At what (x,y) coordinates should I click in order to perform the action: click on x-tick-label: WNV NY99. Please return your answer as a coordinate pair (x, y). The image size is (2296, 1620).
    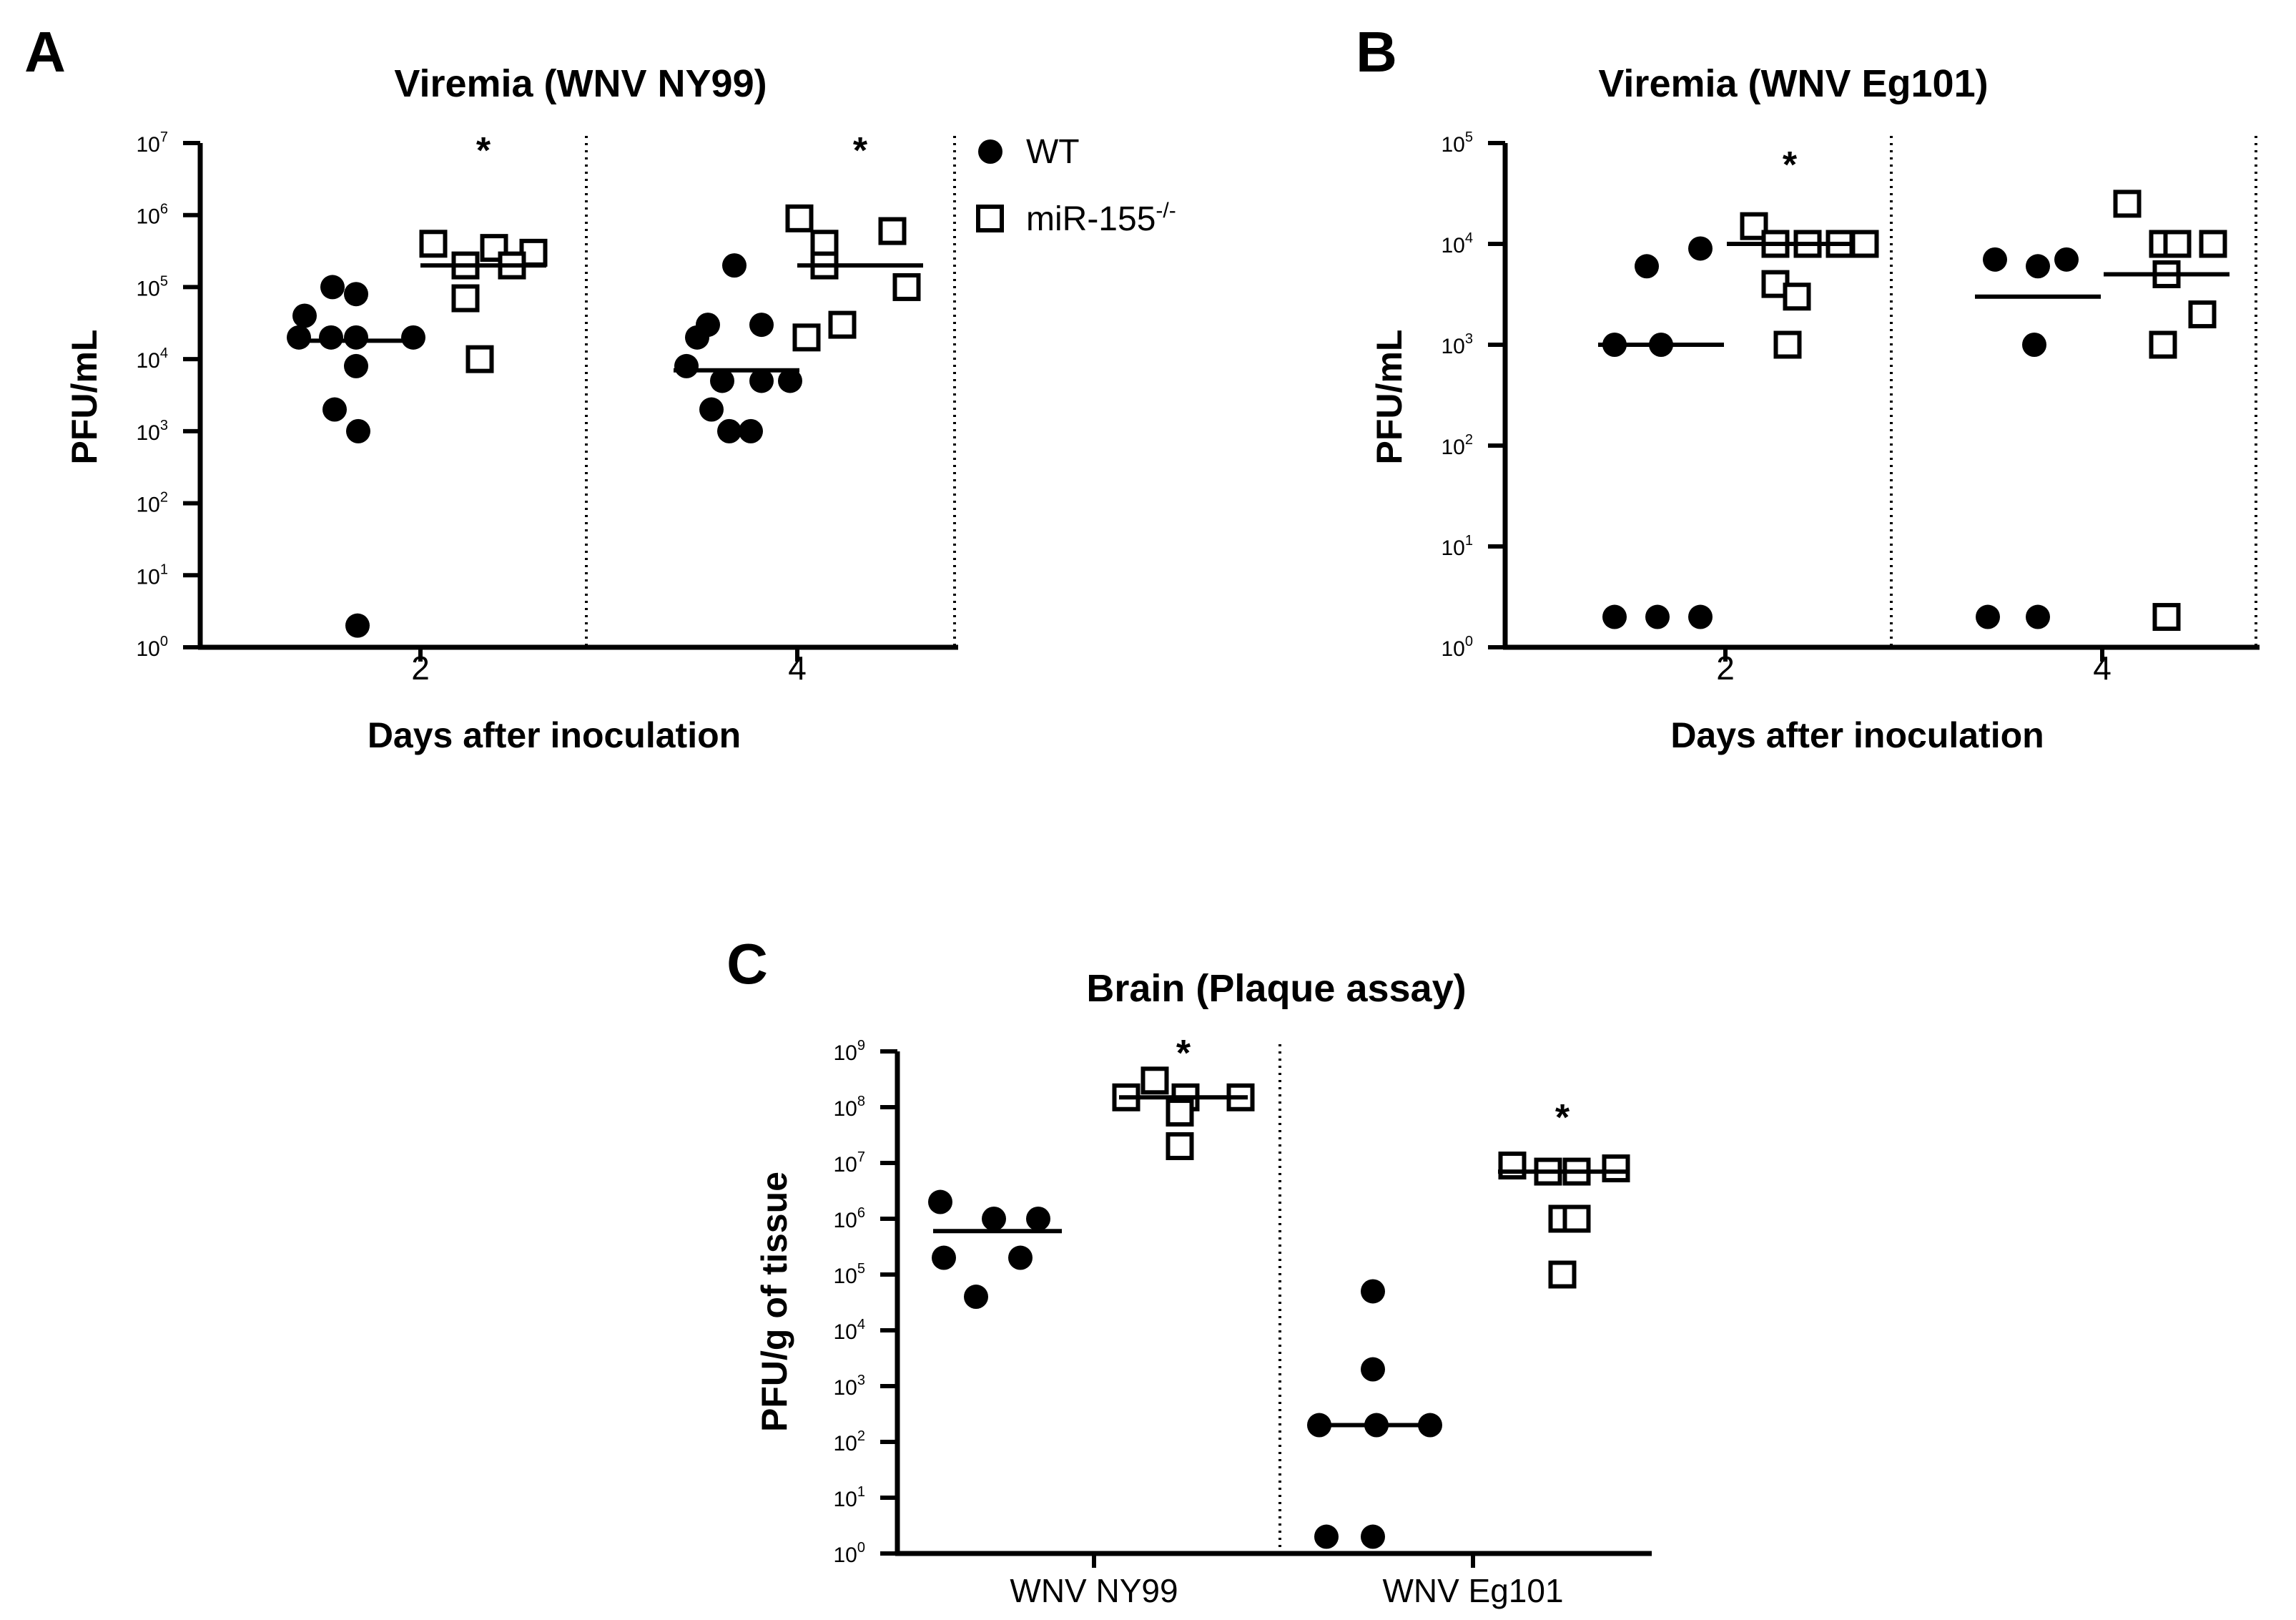
    Looking at the image, I should click on (1094, 1590).